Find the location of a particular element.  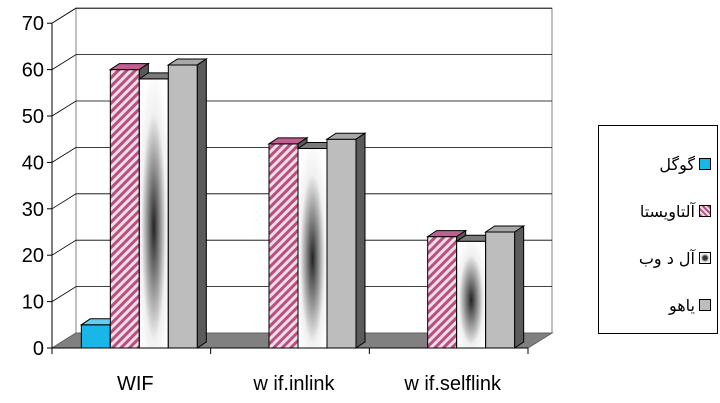

x-tick-label: w if.selflink is located at coordinates (452, 384).